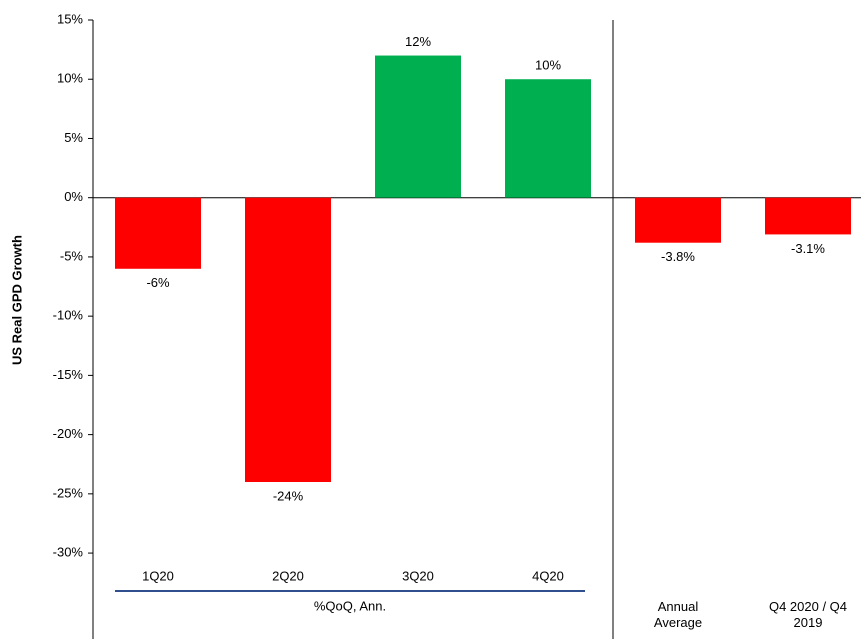  I want to click on value-label: -3.1%, so click(808, 248).